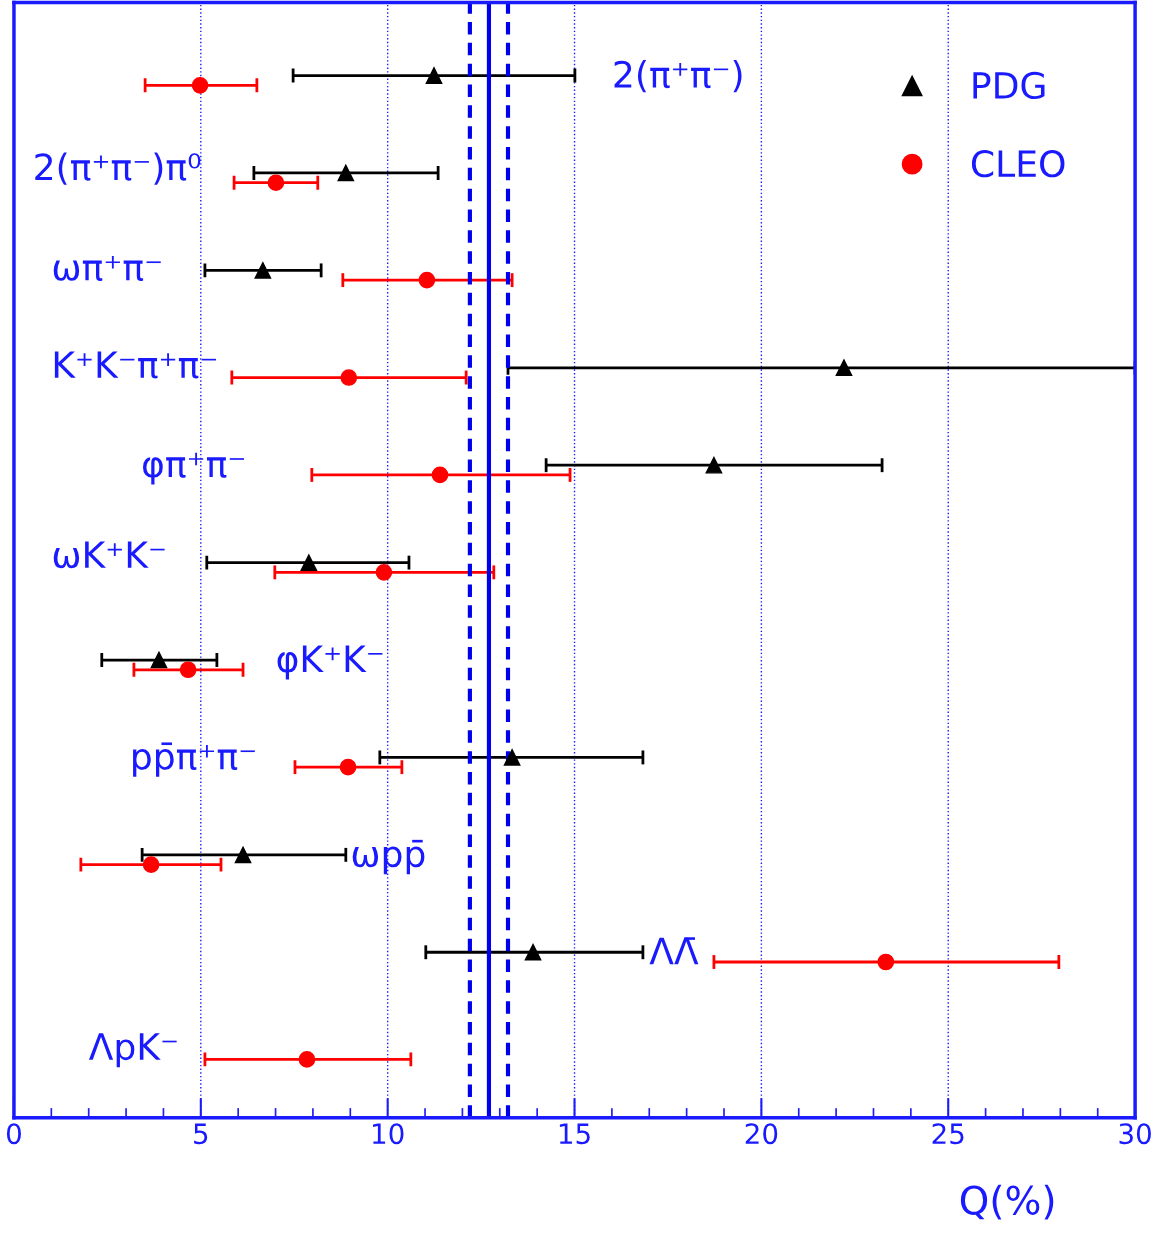 Image resolution: width=1163 pixels, height=1249 pixels. What do you see at coordinates (135, 365) in the screenshot?
I see `y-tick-label: K⁺K⁻π⁺π⁻` at bounding box center [135, 365].